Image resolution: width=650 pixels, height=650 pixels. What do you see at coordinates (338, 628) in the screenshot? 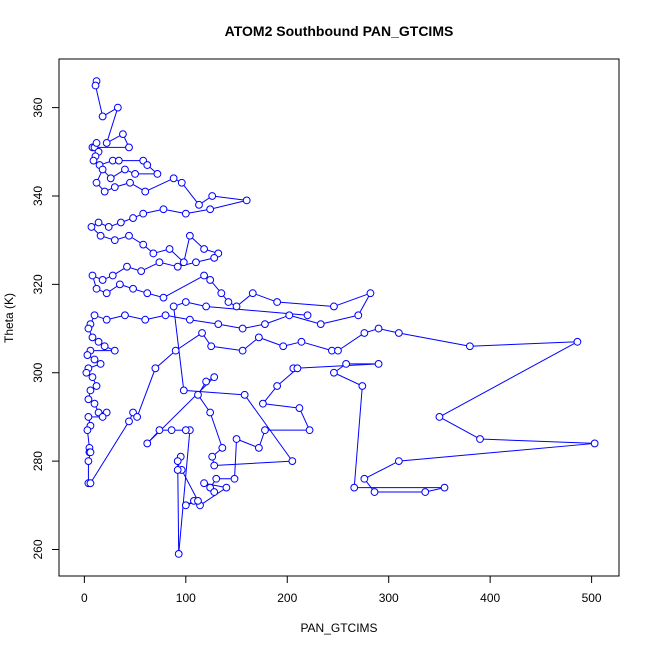
I see `x-axis-label: PAN_GTCIMS` at bounding box center [338, 628].